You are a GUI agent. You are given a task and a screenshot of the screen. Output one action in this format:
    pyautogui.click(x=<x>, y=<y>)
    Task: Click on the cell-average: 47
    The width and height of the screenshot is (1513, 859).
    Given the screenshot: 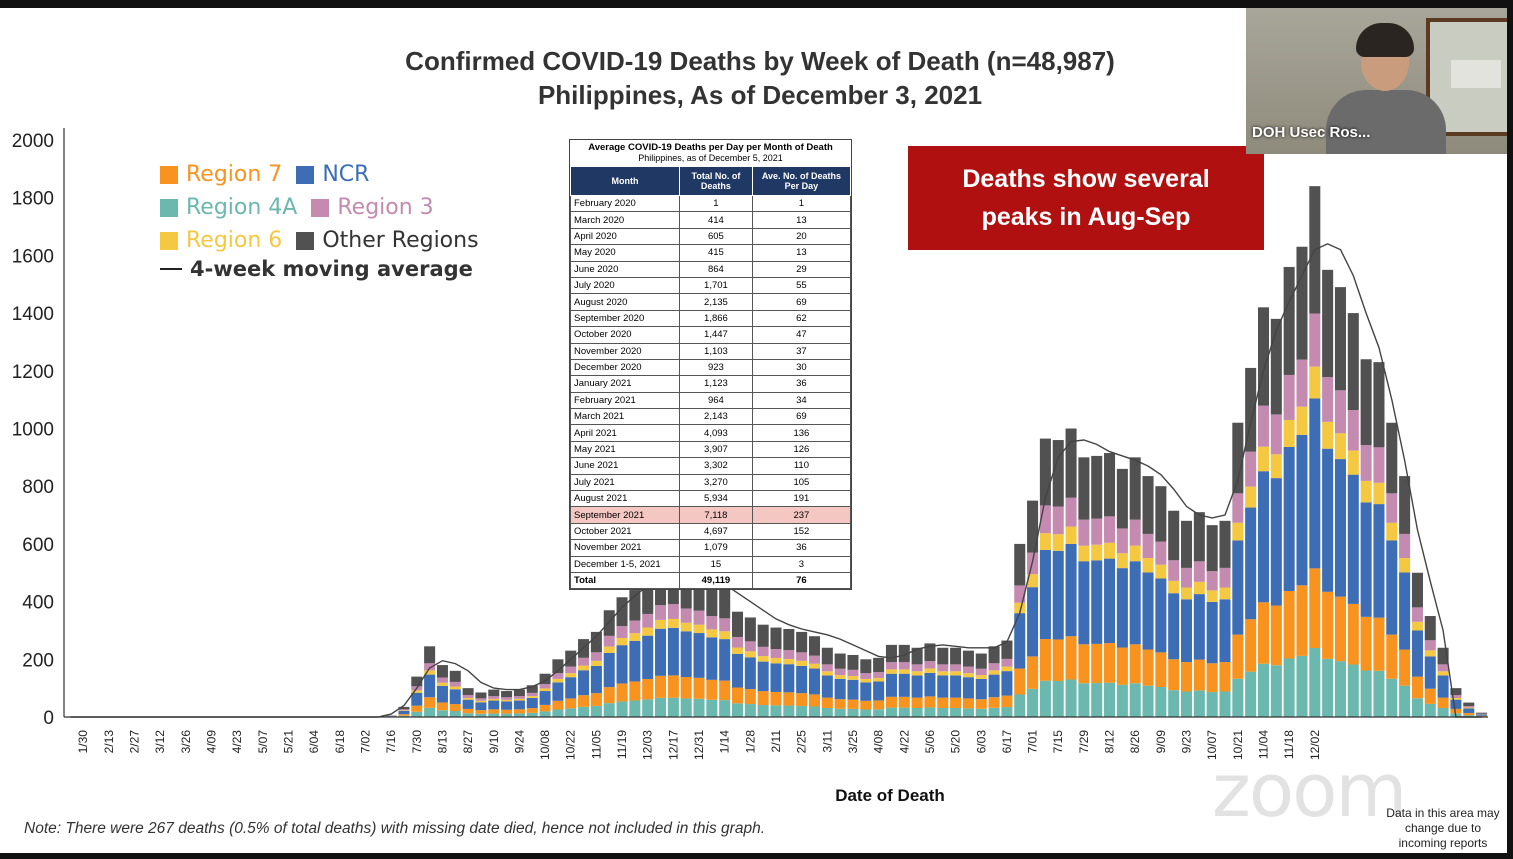 What is the action you would take?
    pyautogui.click(x=801, y=335)
    